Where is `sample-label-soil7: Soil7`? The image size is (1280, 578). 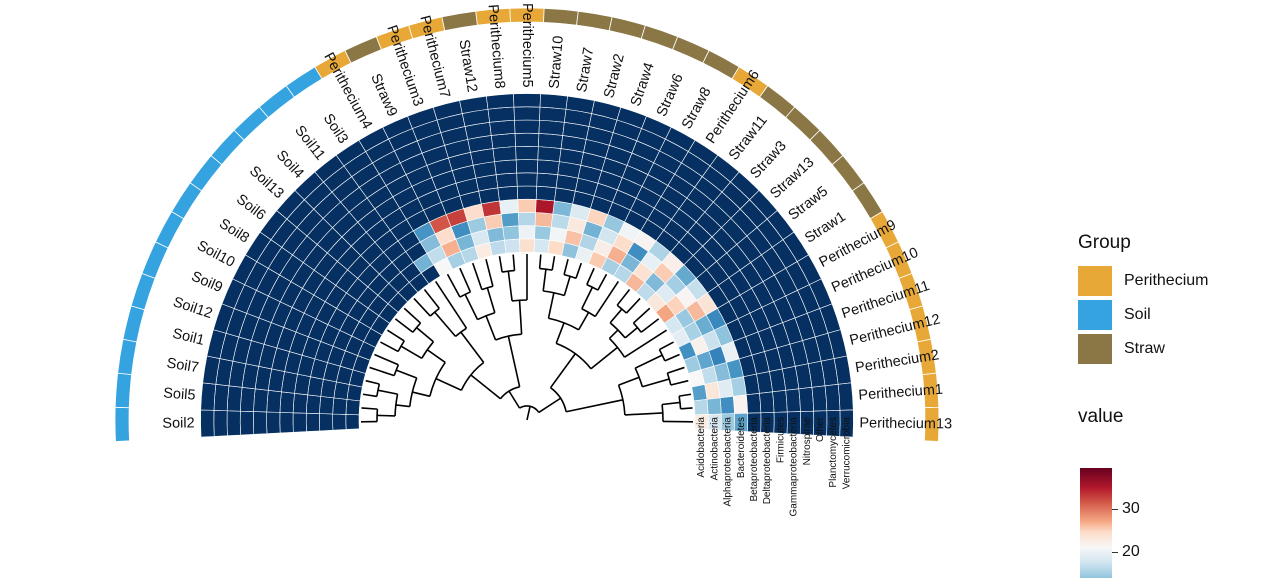 sample-label-soil7: Soil7 is located at coordinates (183, 365).